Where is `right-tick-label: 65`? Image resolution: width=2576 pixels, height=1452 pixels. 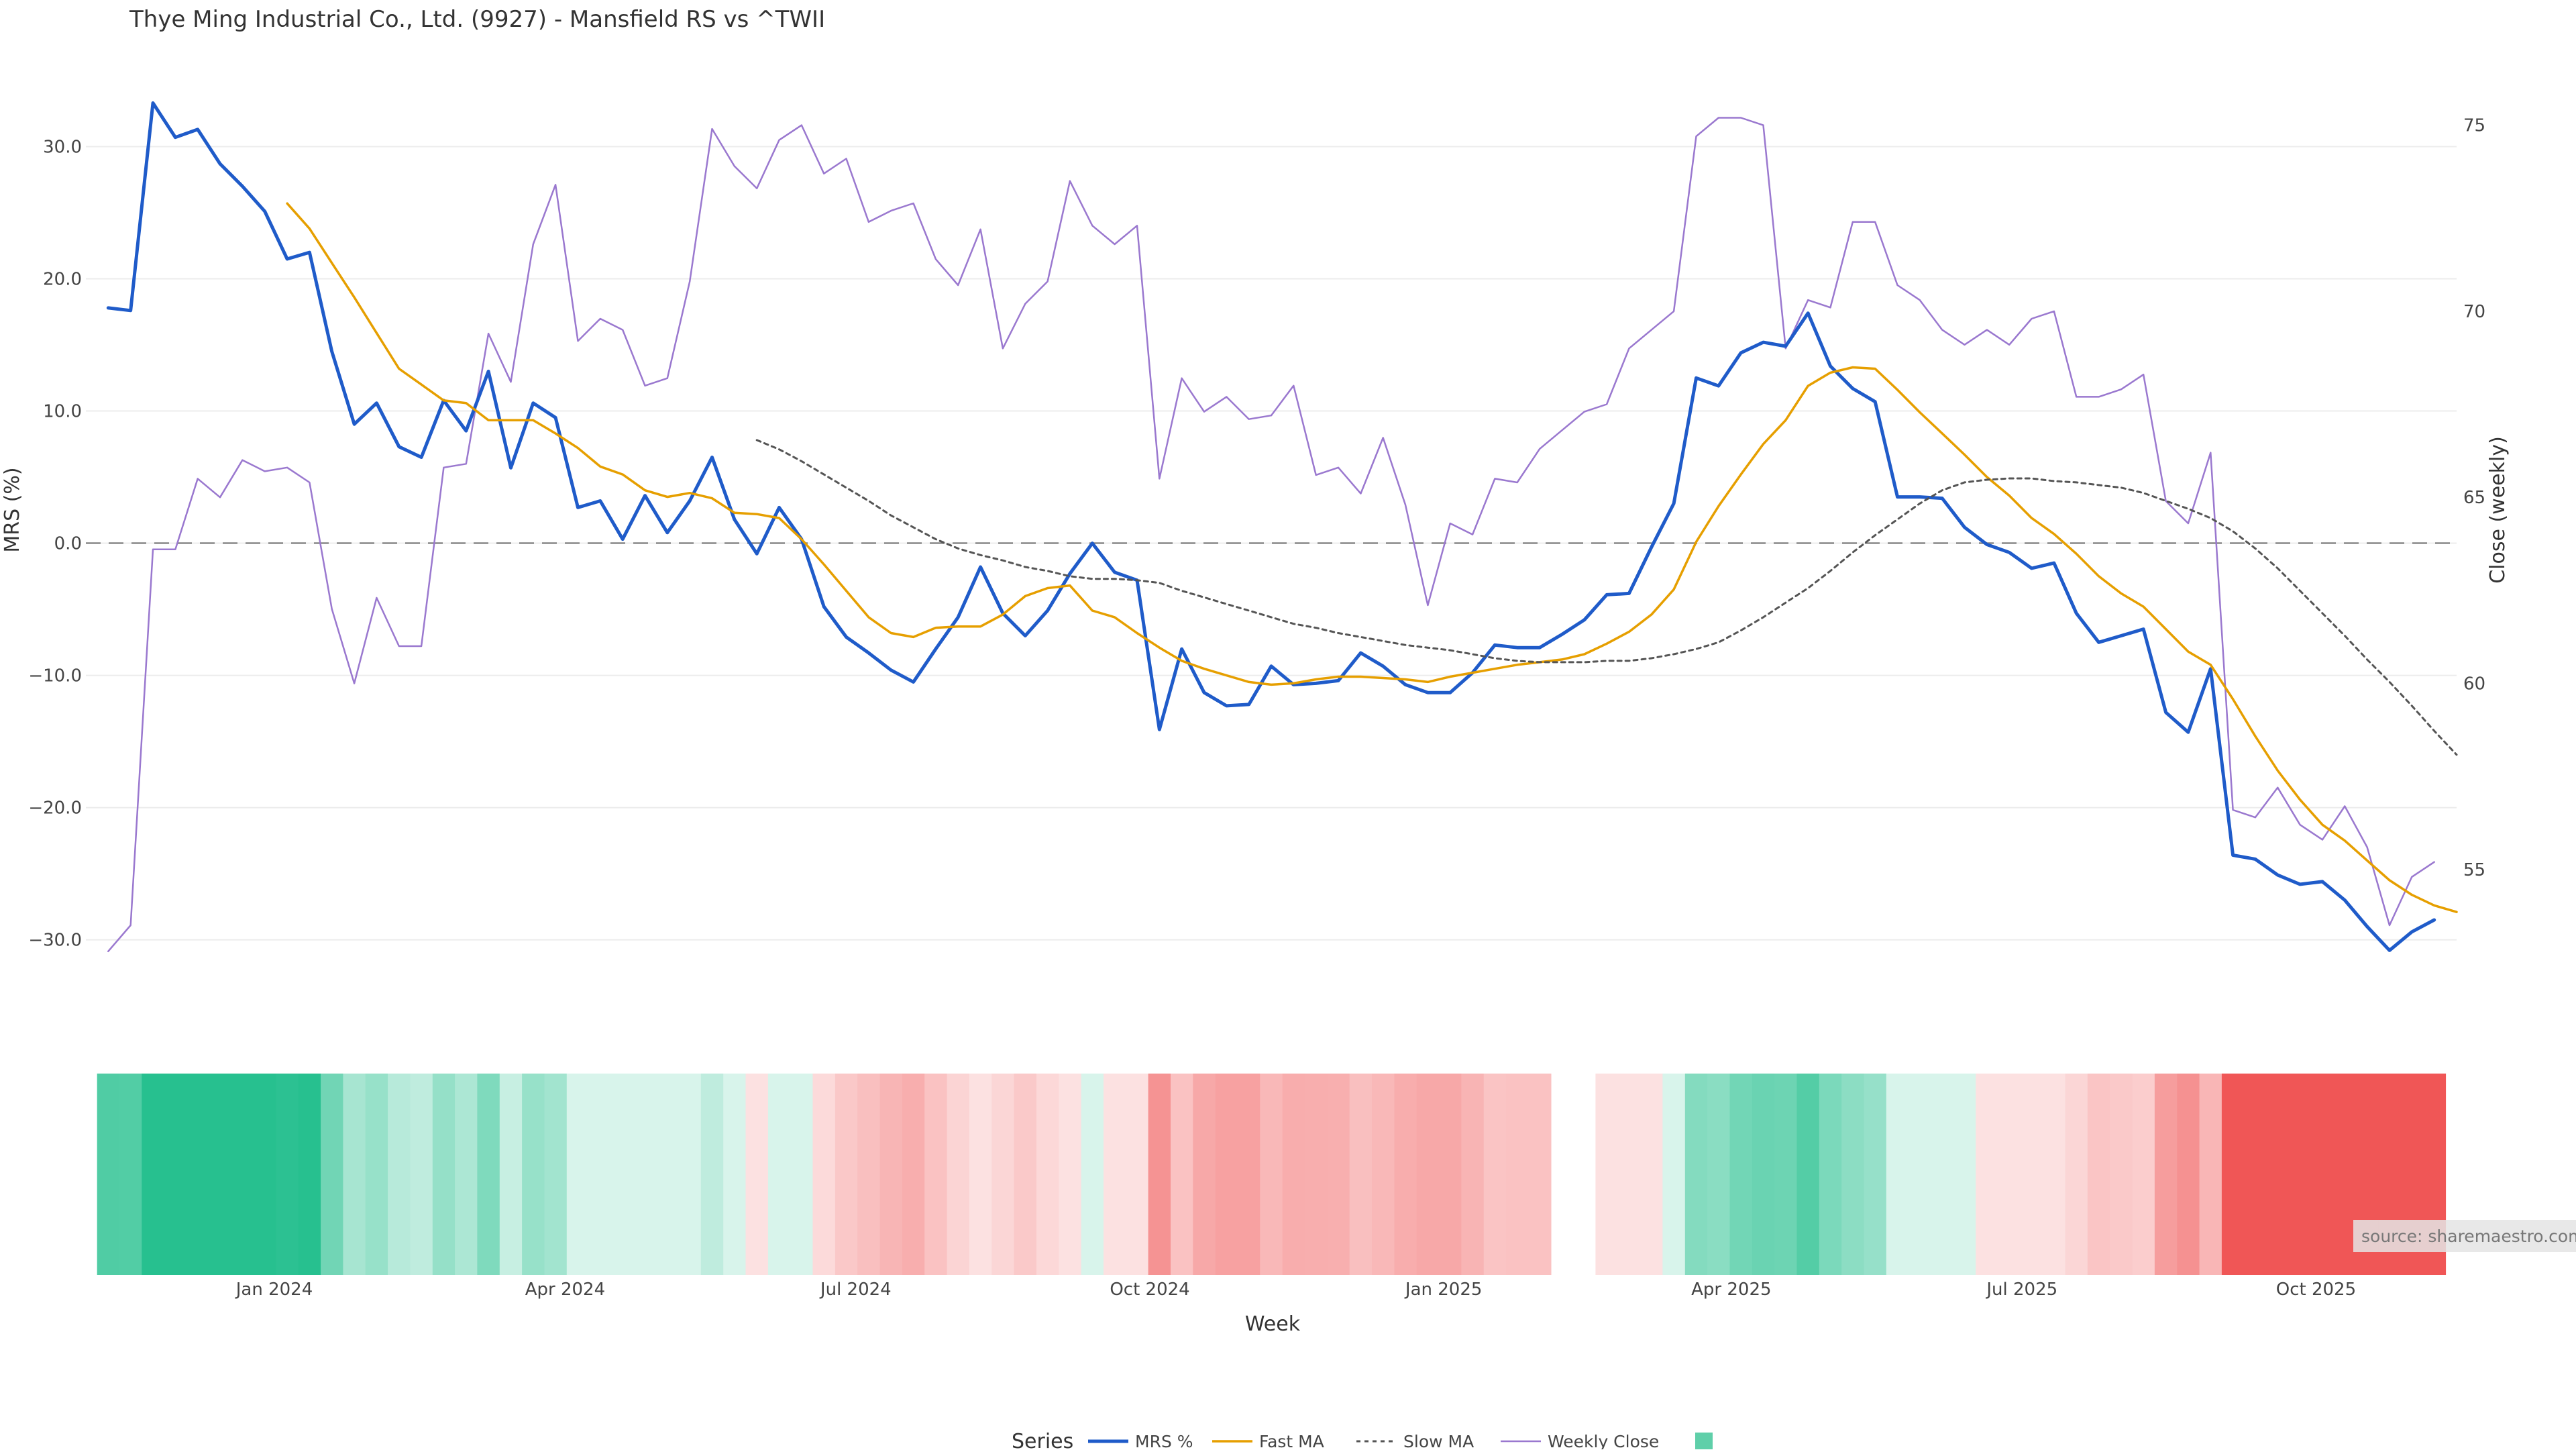
right-tick-label: 65 is located at coordinates (2474, 498).